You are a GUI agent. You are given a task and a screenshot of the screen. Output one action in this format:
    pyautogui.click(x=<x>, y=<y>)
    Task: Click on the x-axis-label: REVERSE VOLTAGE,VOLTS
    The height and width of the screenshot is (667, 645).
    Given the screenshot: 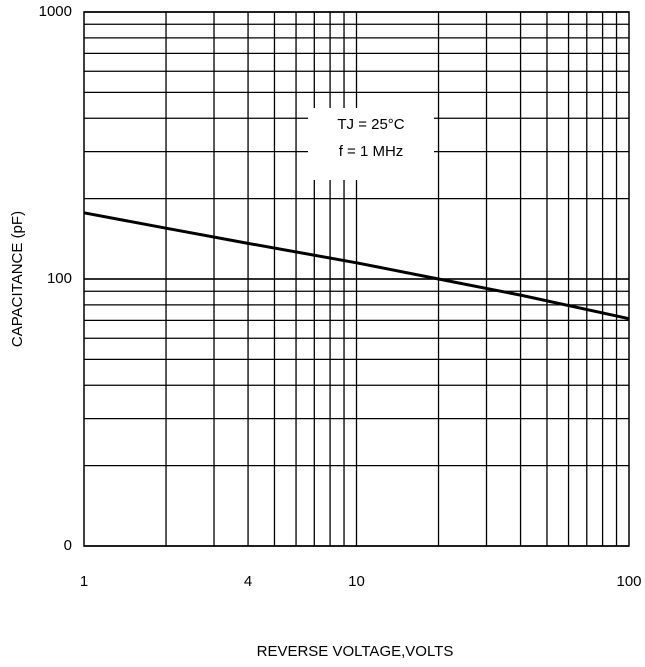 What is the action you would take?
    pyautogui.click(x=355, y=651)
    